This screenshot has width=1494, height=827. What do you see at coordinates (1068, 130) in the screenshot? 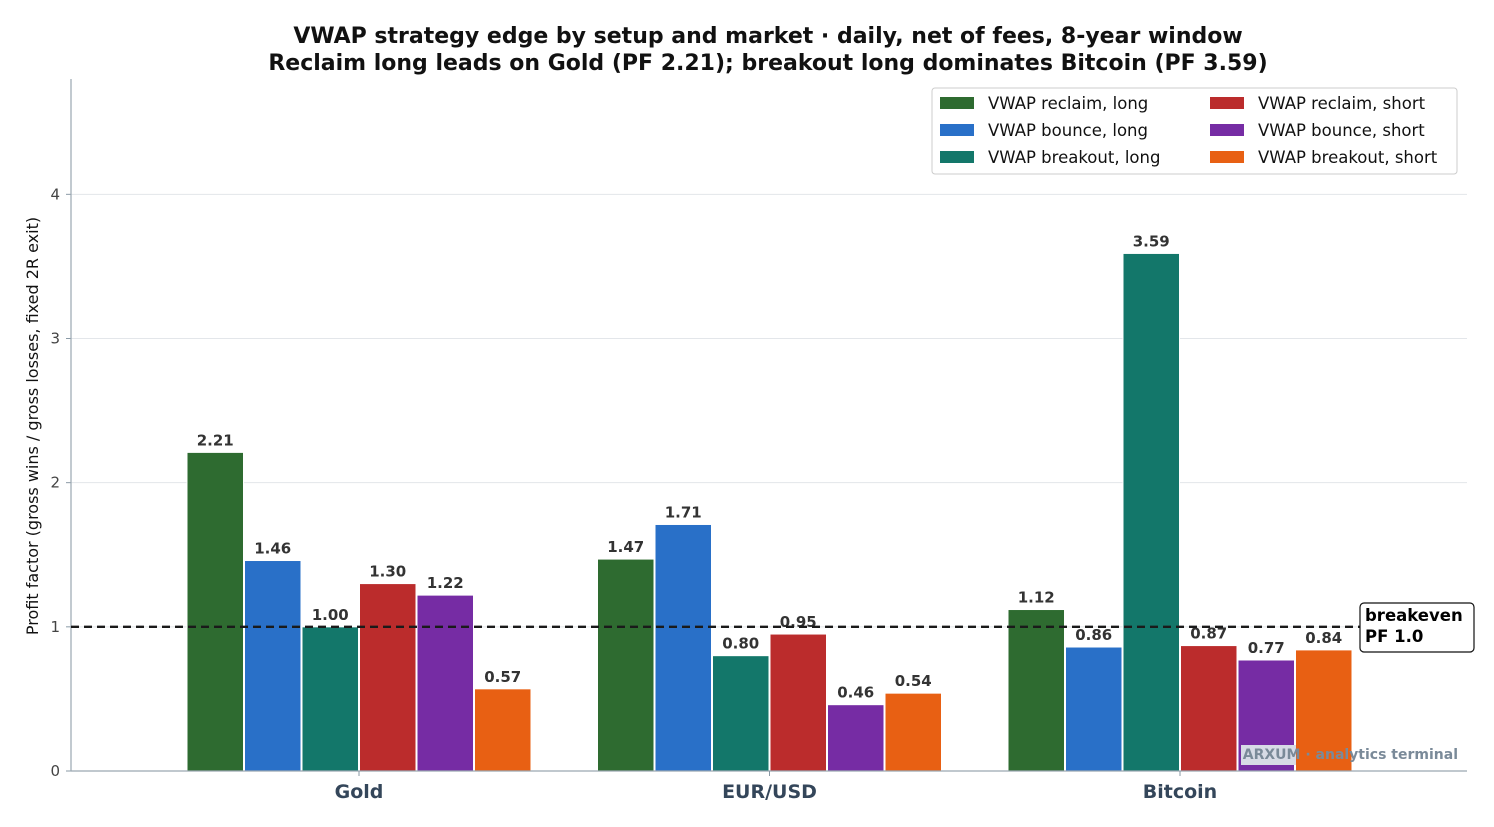
I see `legend-label: VWAP bounce, long` at bounding box center [1068, 130].